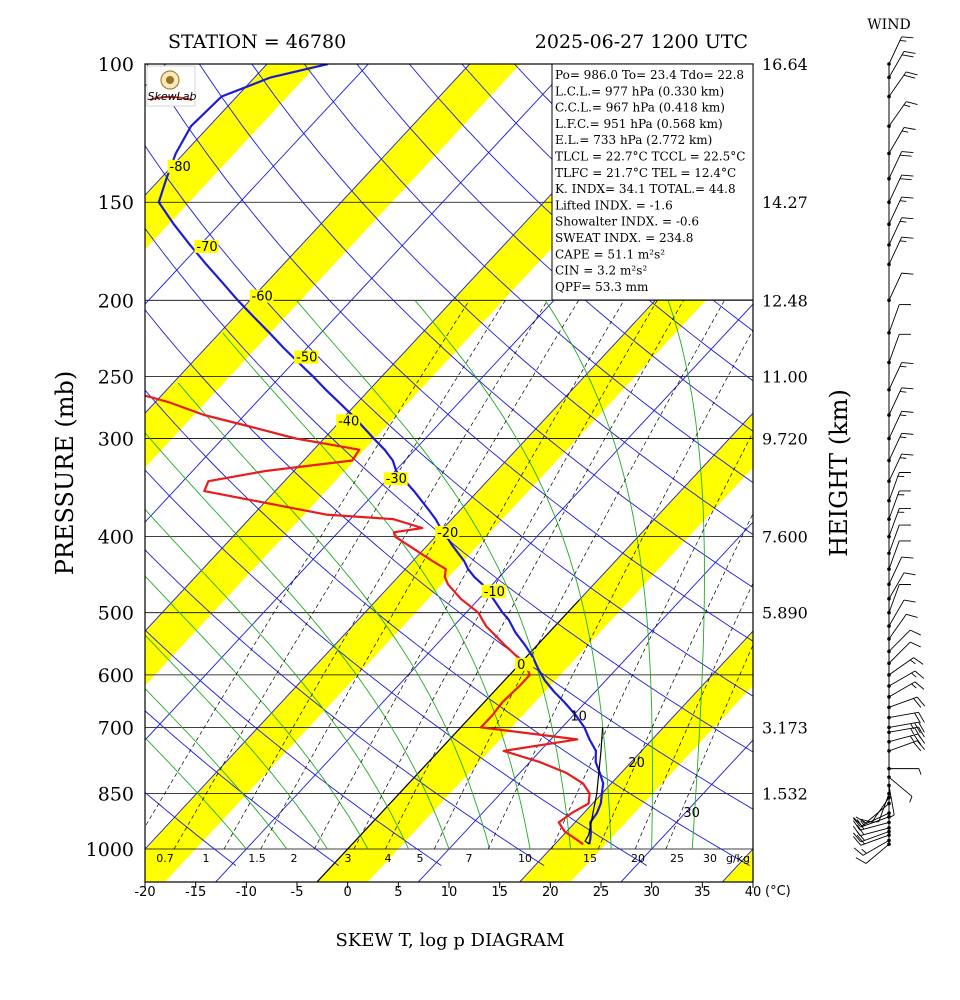  What do you see at coordinates (206, 858) in the screenshot?
I see `mixing-ratio-label: 1` at bounding box center [206, 858].